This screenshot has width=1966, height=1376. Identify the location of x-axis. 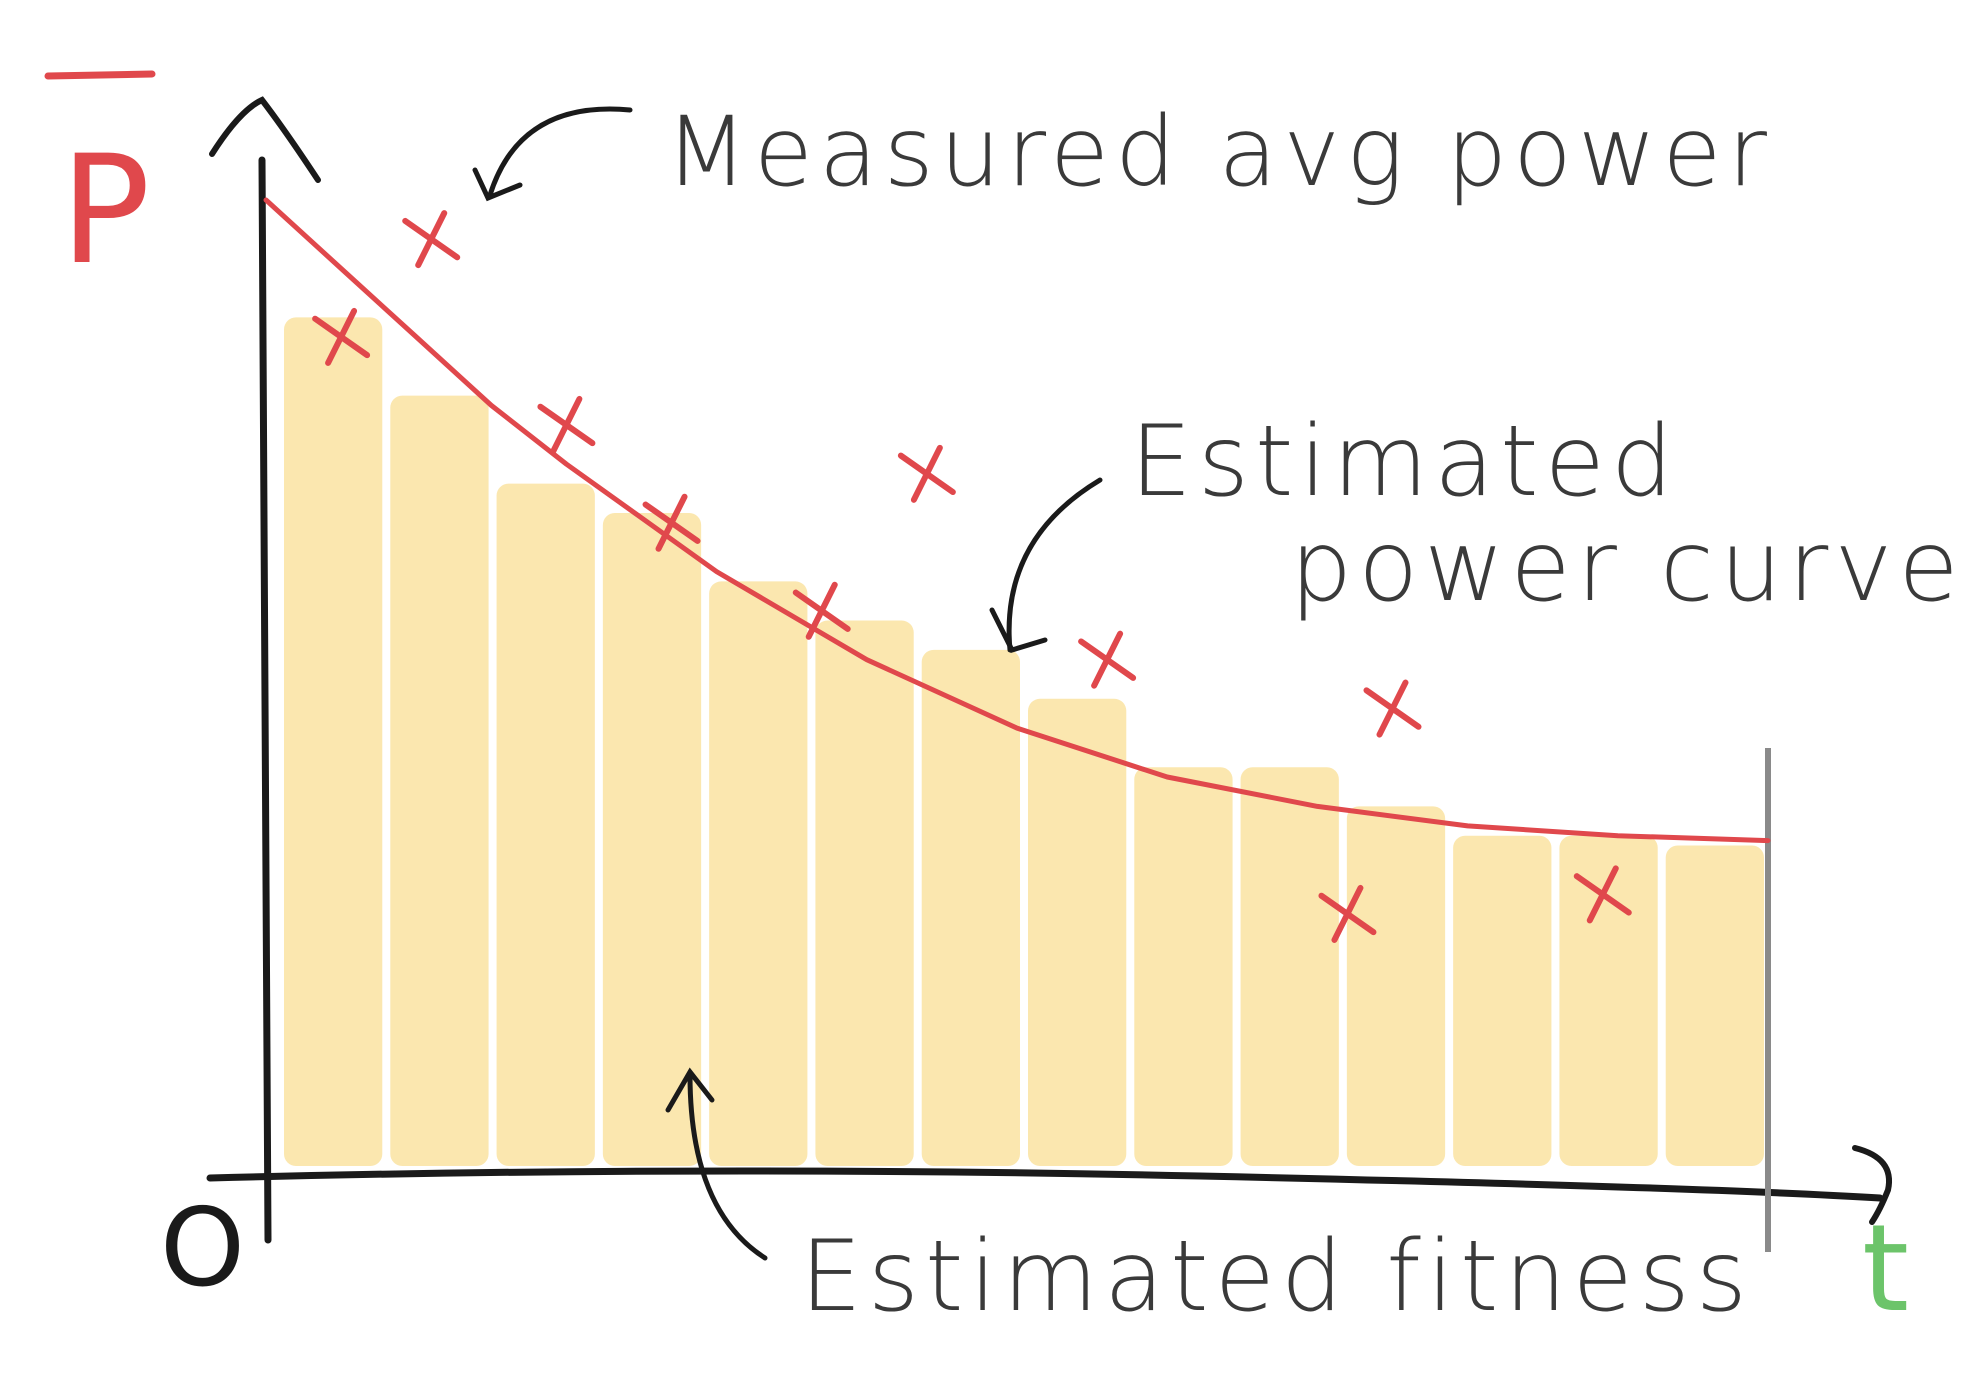
(1045, 1184).